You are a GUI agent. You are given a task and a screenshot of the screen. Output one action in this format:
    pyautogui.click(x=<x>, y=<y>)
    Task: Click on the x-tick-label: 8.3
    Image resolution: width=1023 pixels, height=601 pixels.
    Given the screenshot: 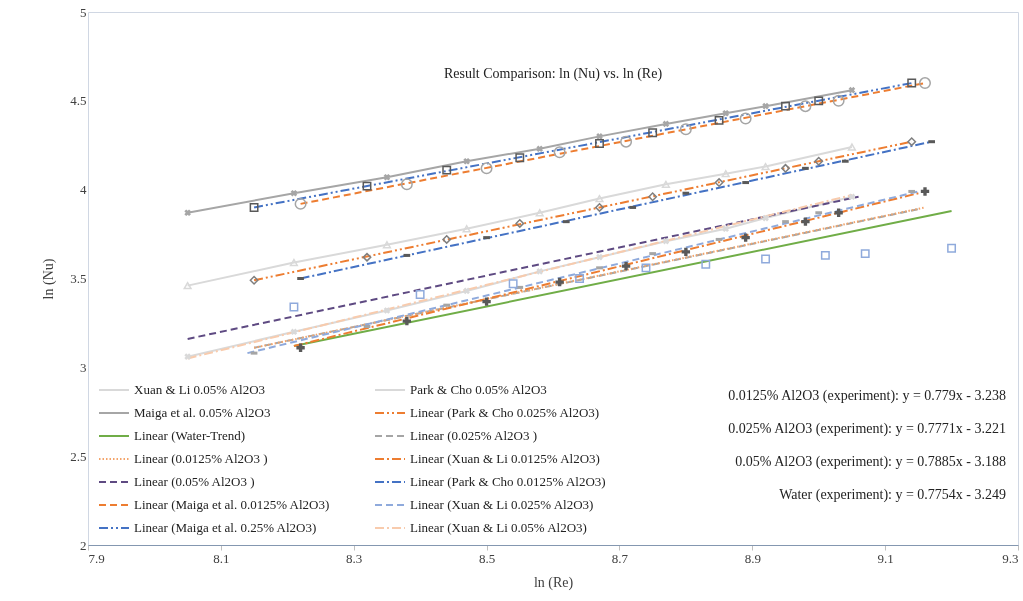 What is the action you would take?
    pyautogui.click(x=354, y=558)
    